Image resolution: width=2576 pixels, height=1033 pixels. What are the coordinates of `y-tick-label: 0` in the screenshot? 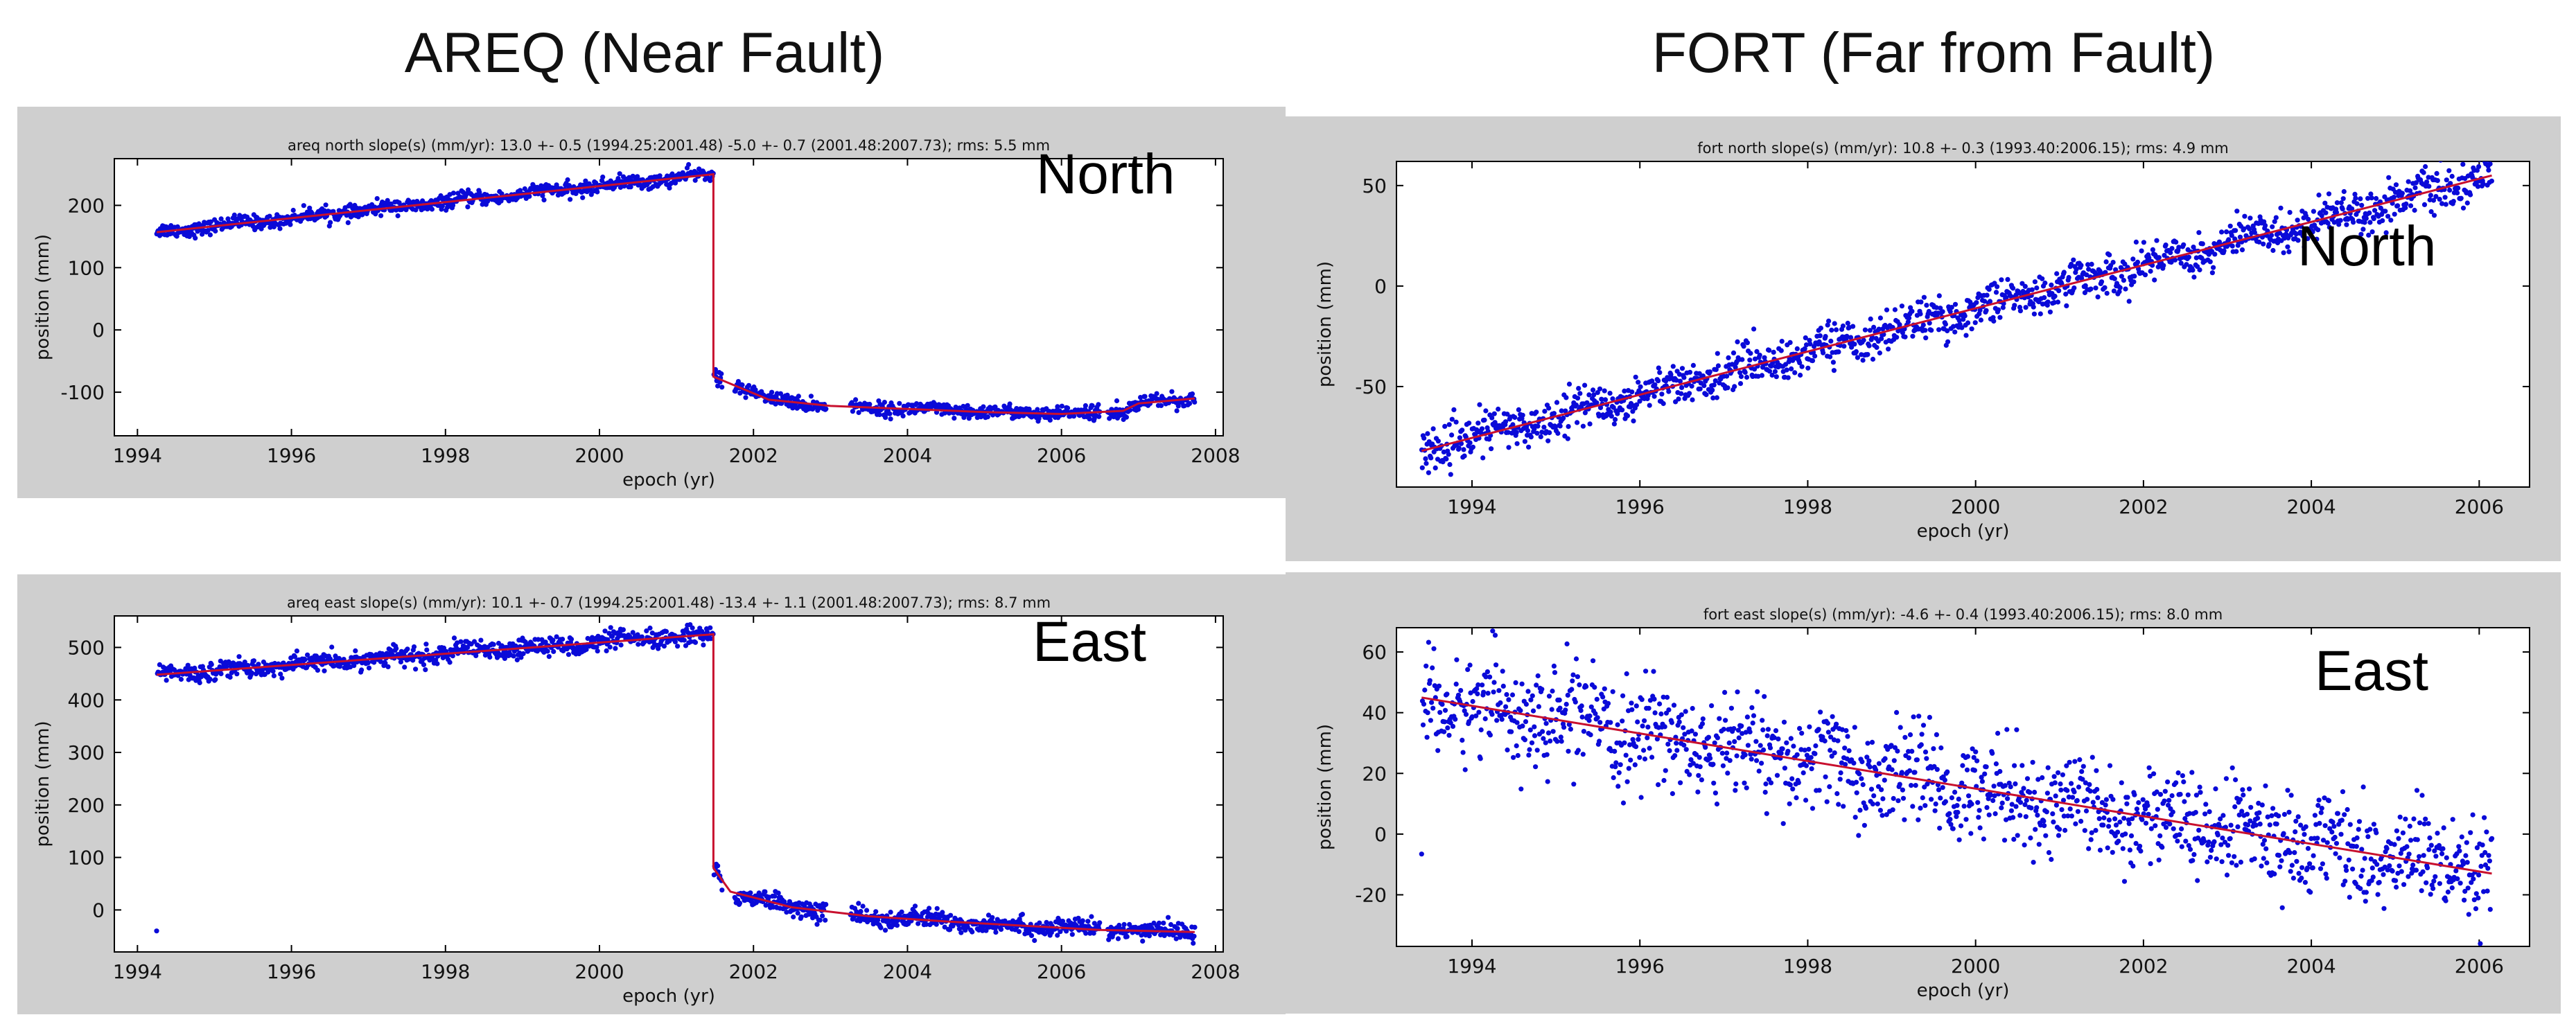 It's located at (1380, 834).